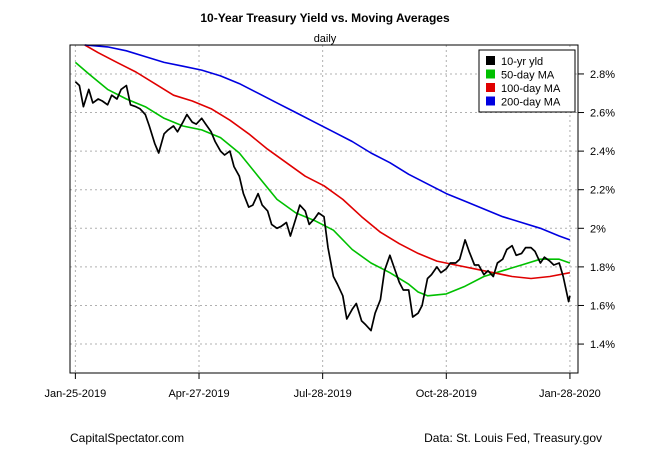 This screenshot has width=650, height=450. Describe the element at coordinates (602, 268) in the screenshot. I see `y-tick-label: 1.8%` at that location.